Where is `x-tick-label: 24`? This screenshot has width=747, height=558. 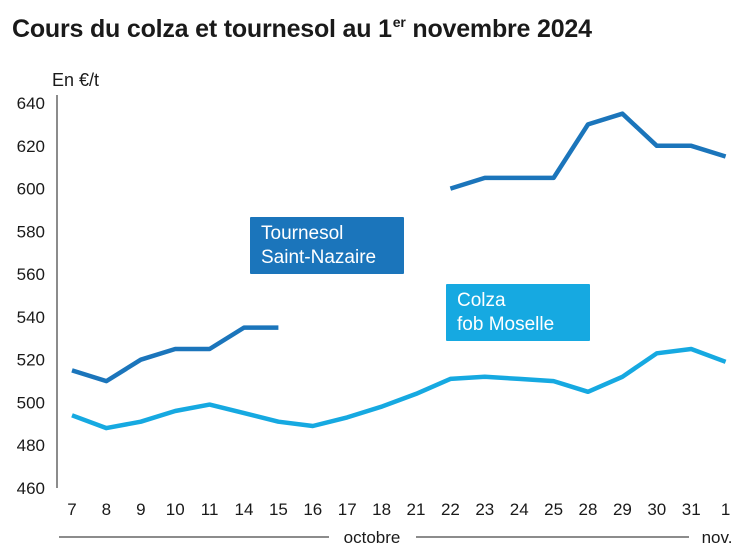 x-tick-label: 24 is located at coordinates (519, 509).